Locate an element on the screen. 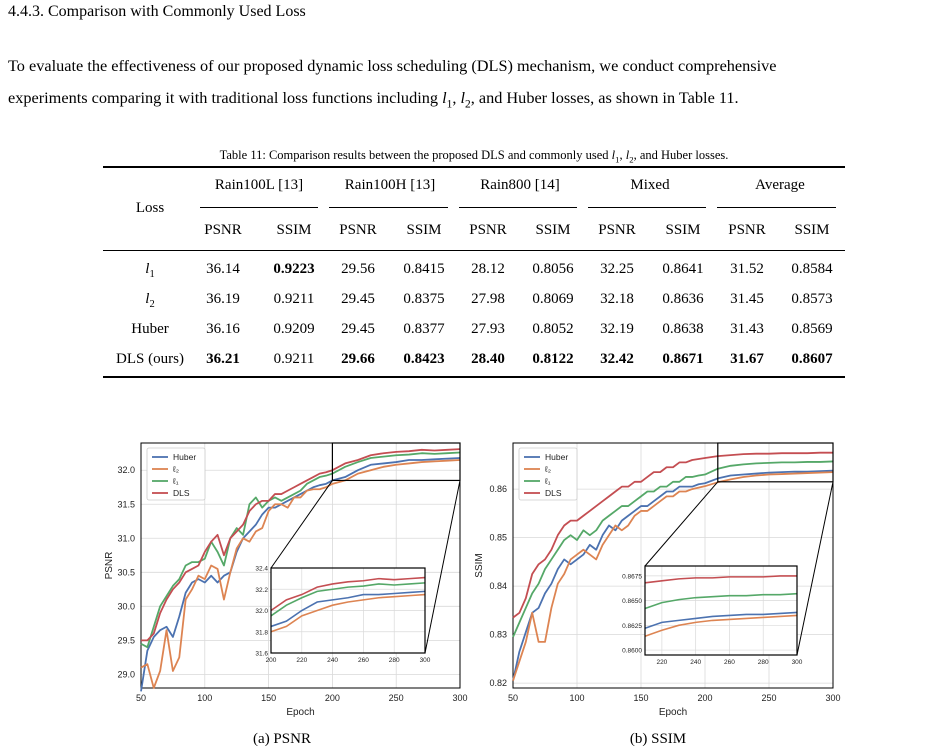 Image resolution: width=945 pixels, height=753 pixels. x-tick-label: 200 is located at coordinates (704, 698).